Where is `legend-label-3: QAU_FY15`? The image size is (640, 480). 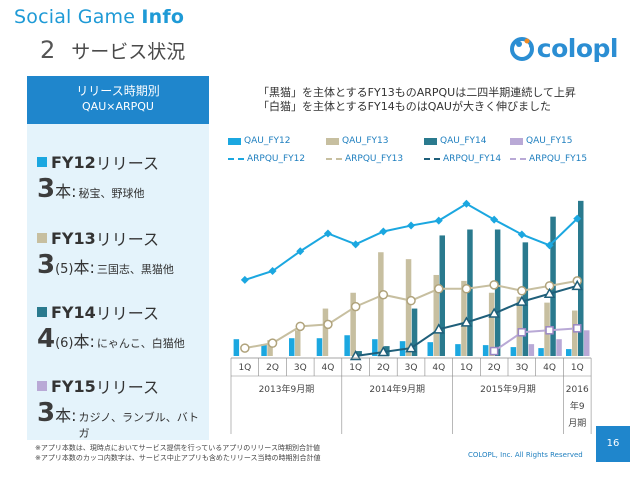 legend-label-3: QAU_FY15 is located at coordinates (549, 141).